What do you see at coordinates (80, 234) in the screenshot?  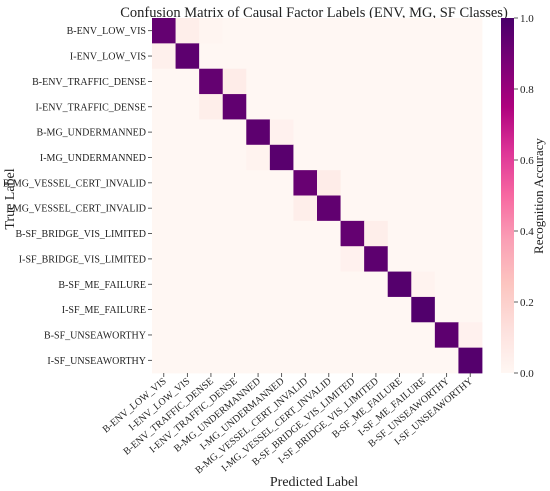 I see `y-tick-label: B-SF_BRIDGE_VIS_LIMITED` at bounding box center [80, 234].